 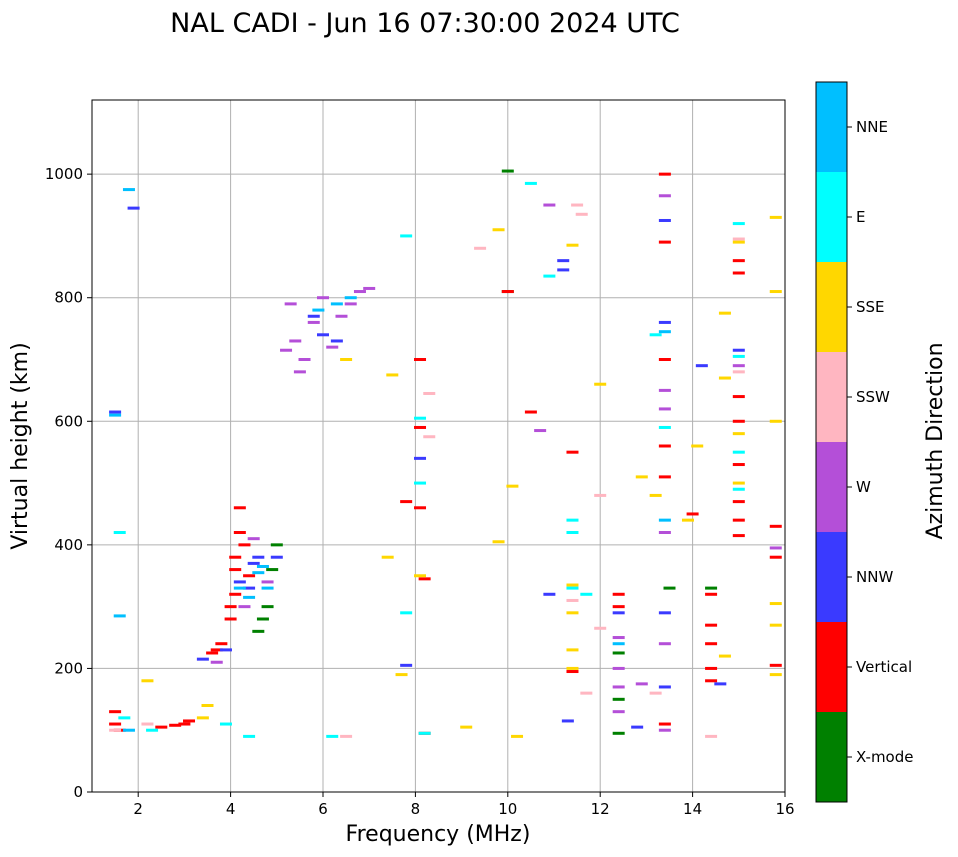 What do you see at coordinates (68, 298) in the screenshot?
I see `y-tick-label: 800` at bounding box center [68, 298].